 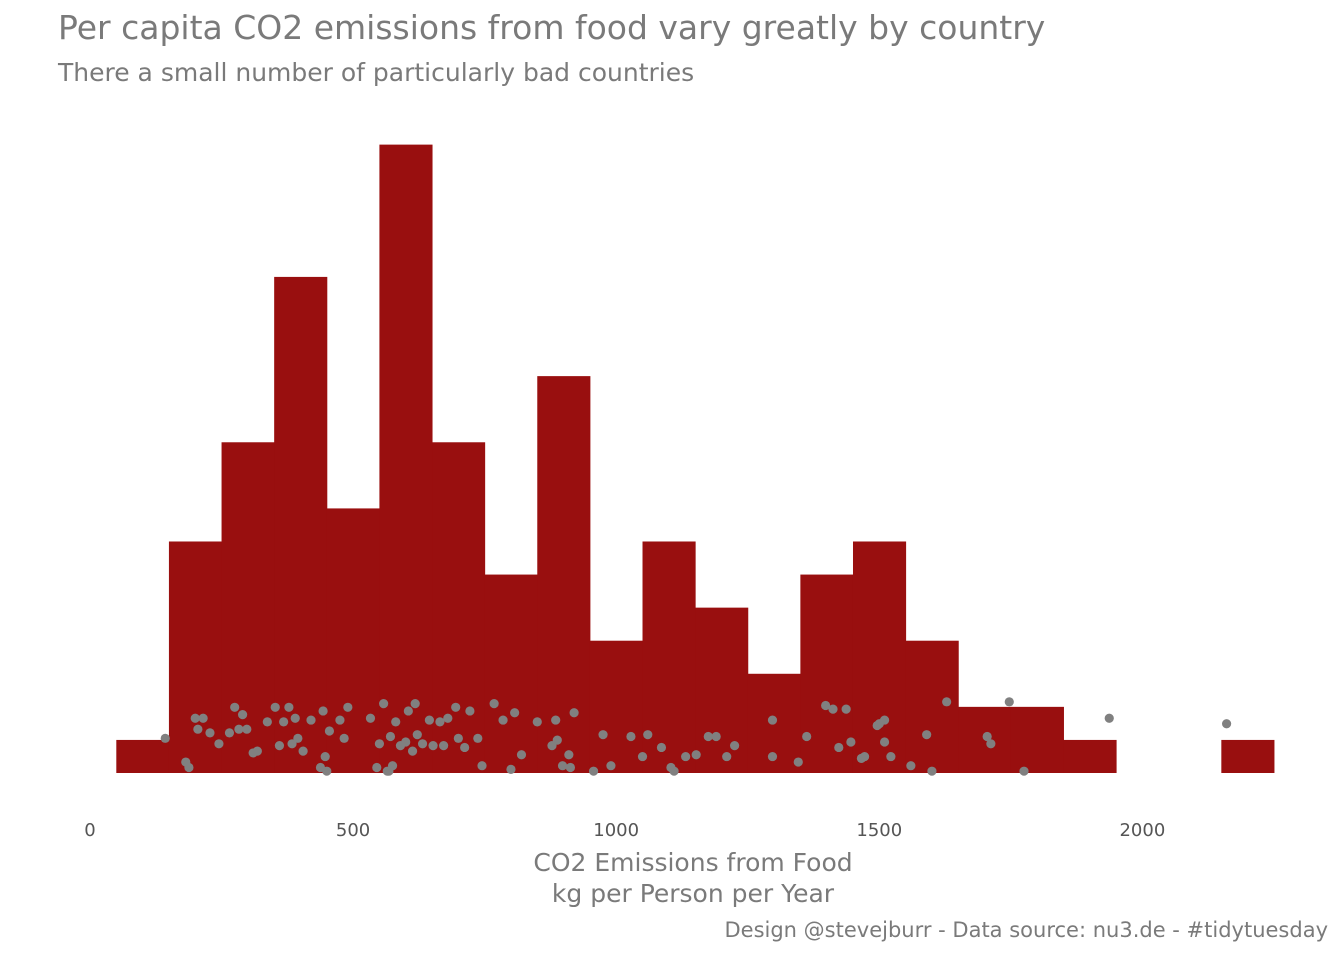 I want to click on x-tick-label-0: 0, so click(x=89, y=830).